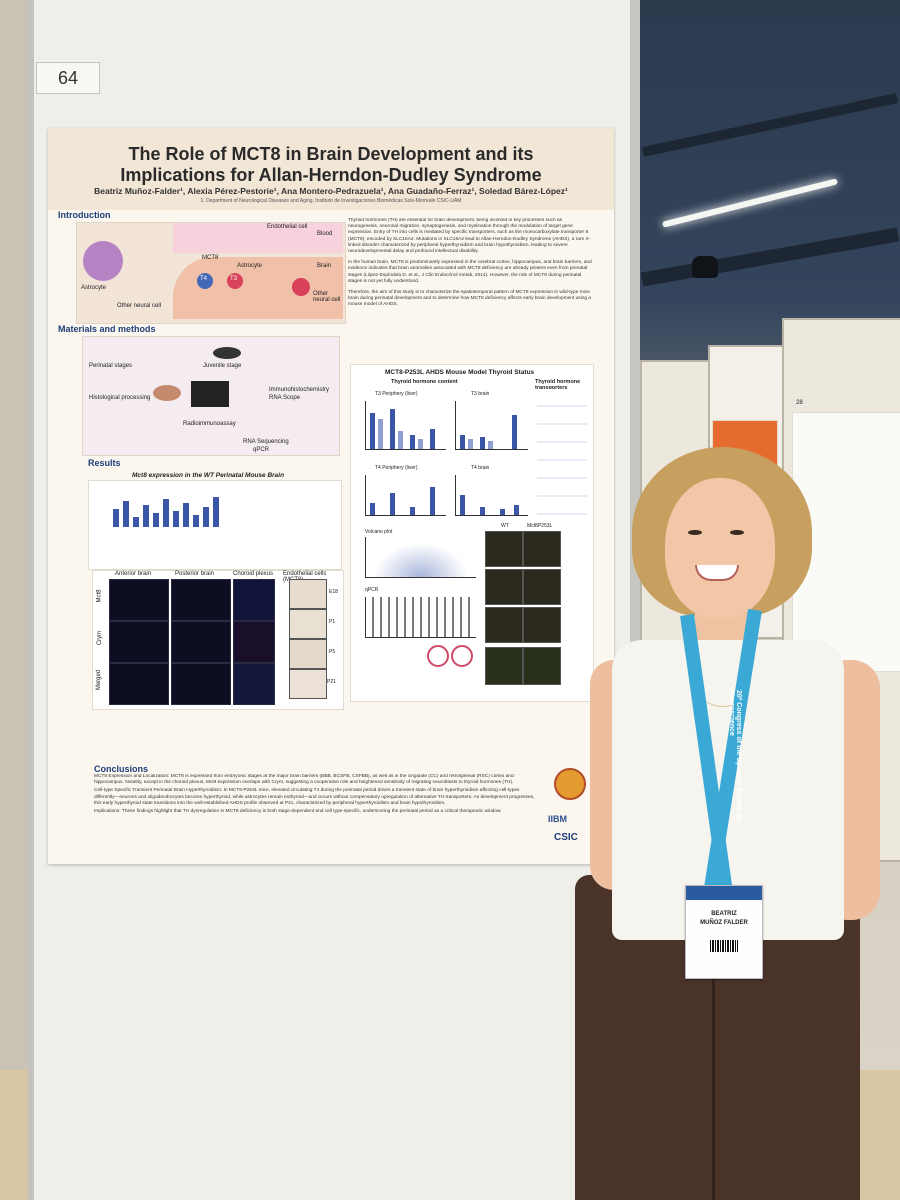 The image size is (900, 1200). What do you see at coordinates (379, 532) in the screenshot?
I see `label-volcano: Volcano plot` at bounding box center [379, 532].